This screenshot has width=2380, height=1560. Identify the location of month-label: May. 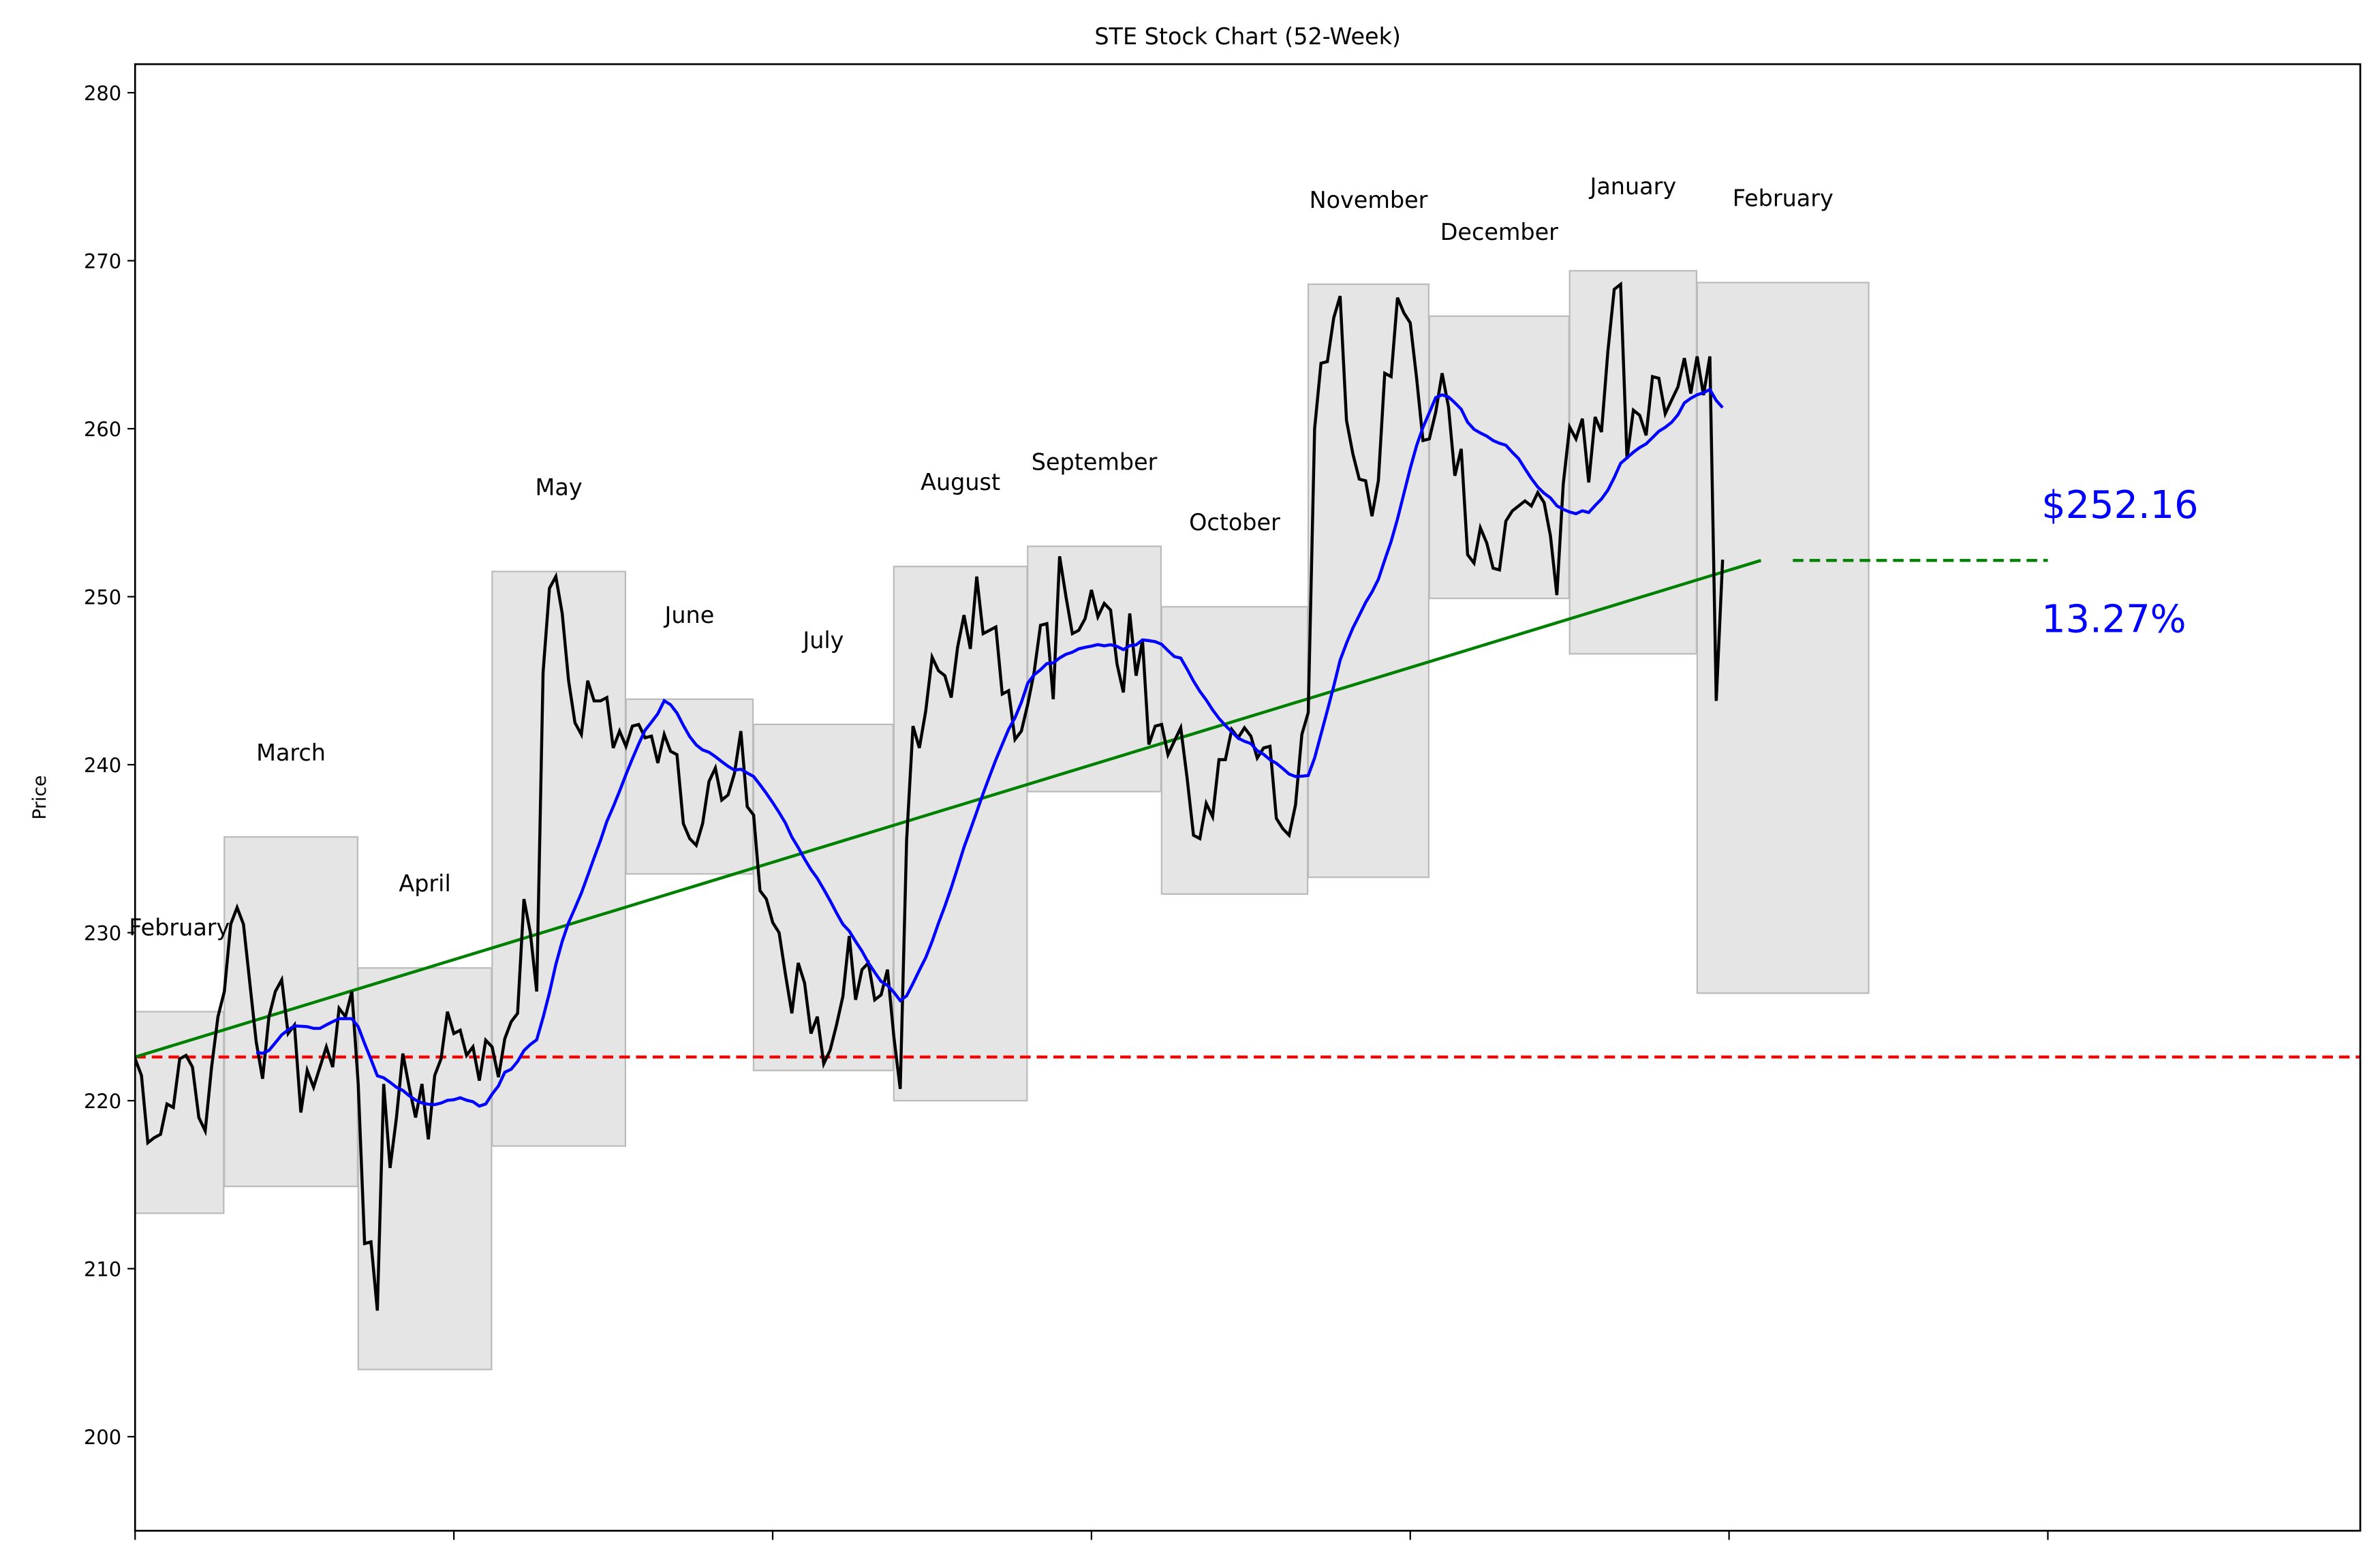
(559, 487).